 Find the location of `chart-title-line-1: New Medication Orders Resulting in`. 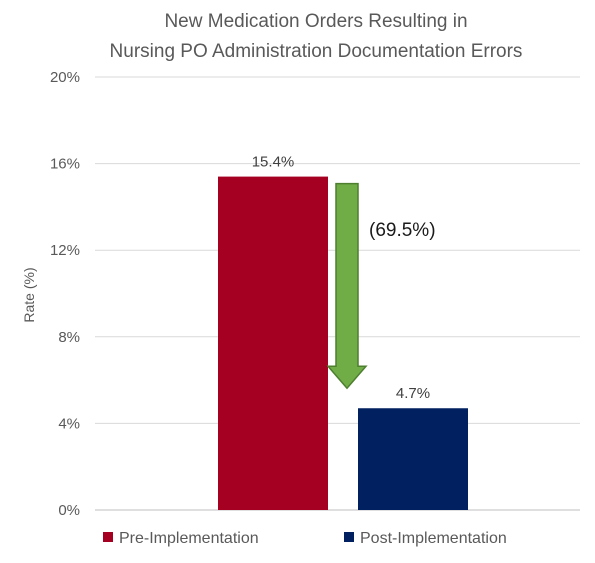

chart-title-line-1: New Medication Orders Resulting in is located at coordinates (315, 21).